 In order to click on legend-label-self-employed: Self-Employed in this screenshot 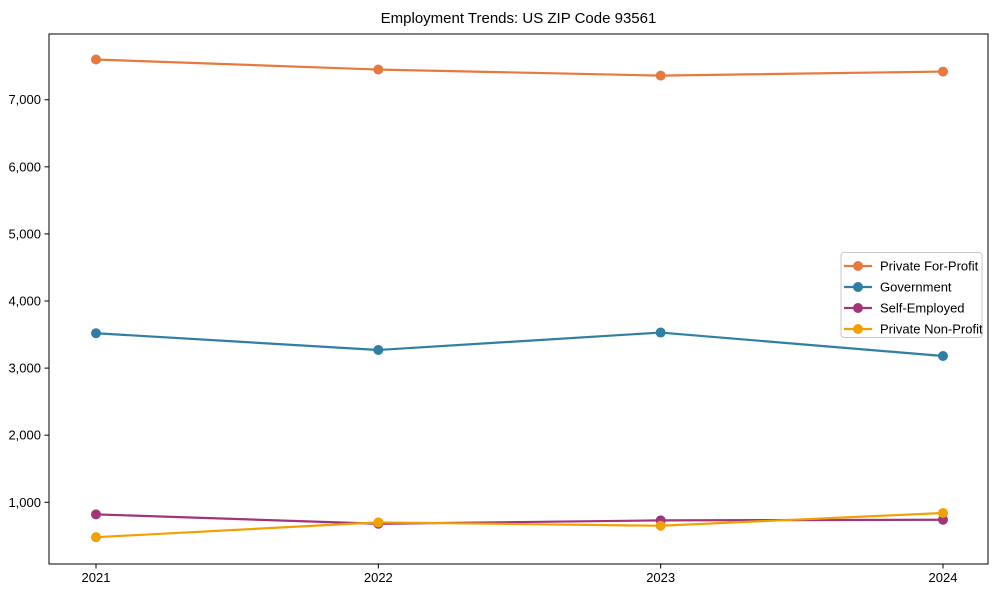, I will do `click(922, 308)`.